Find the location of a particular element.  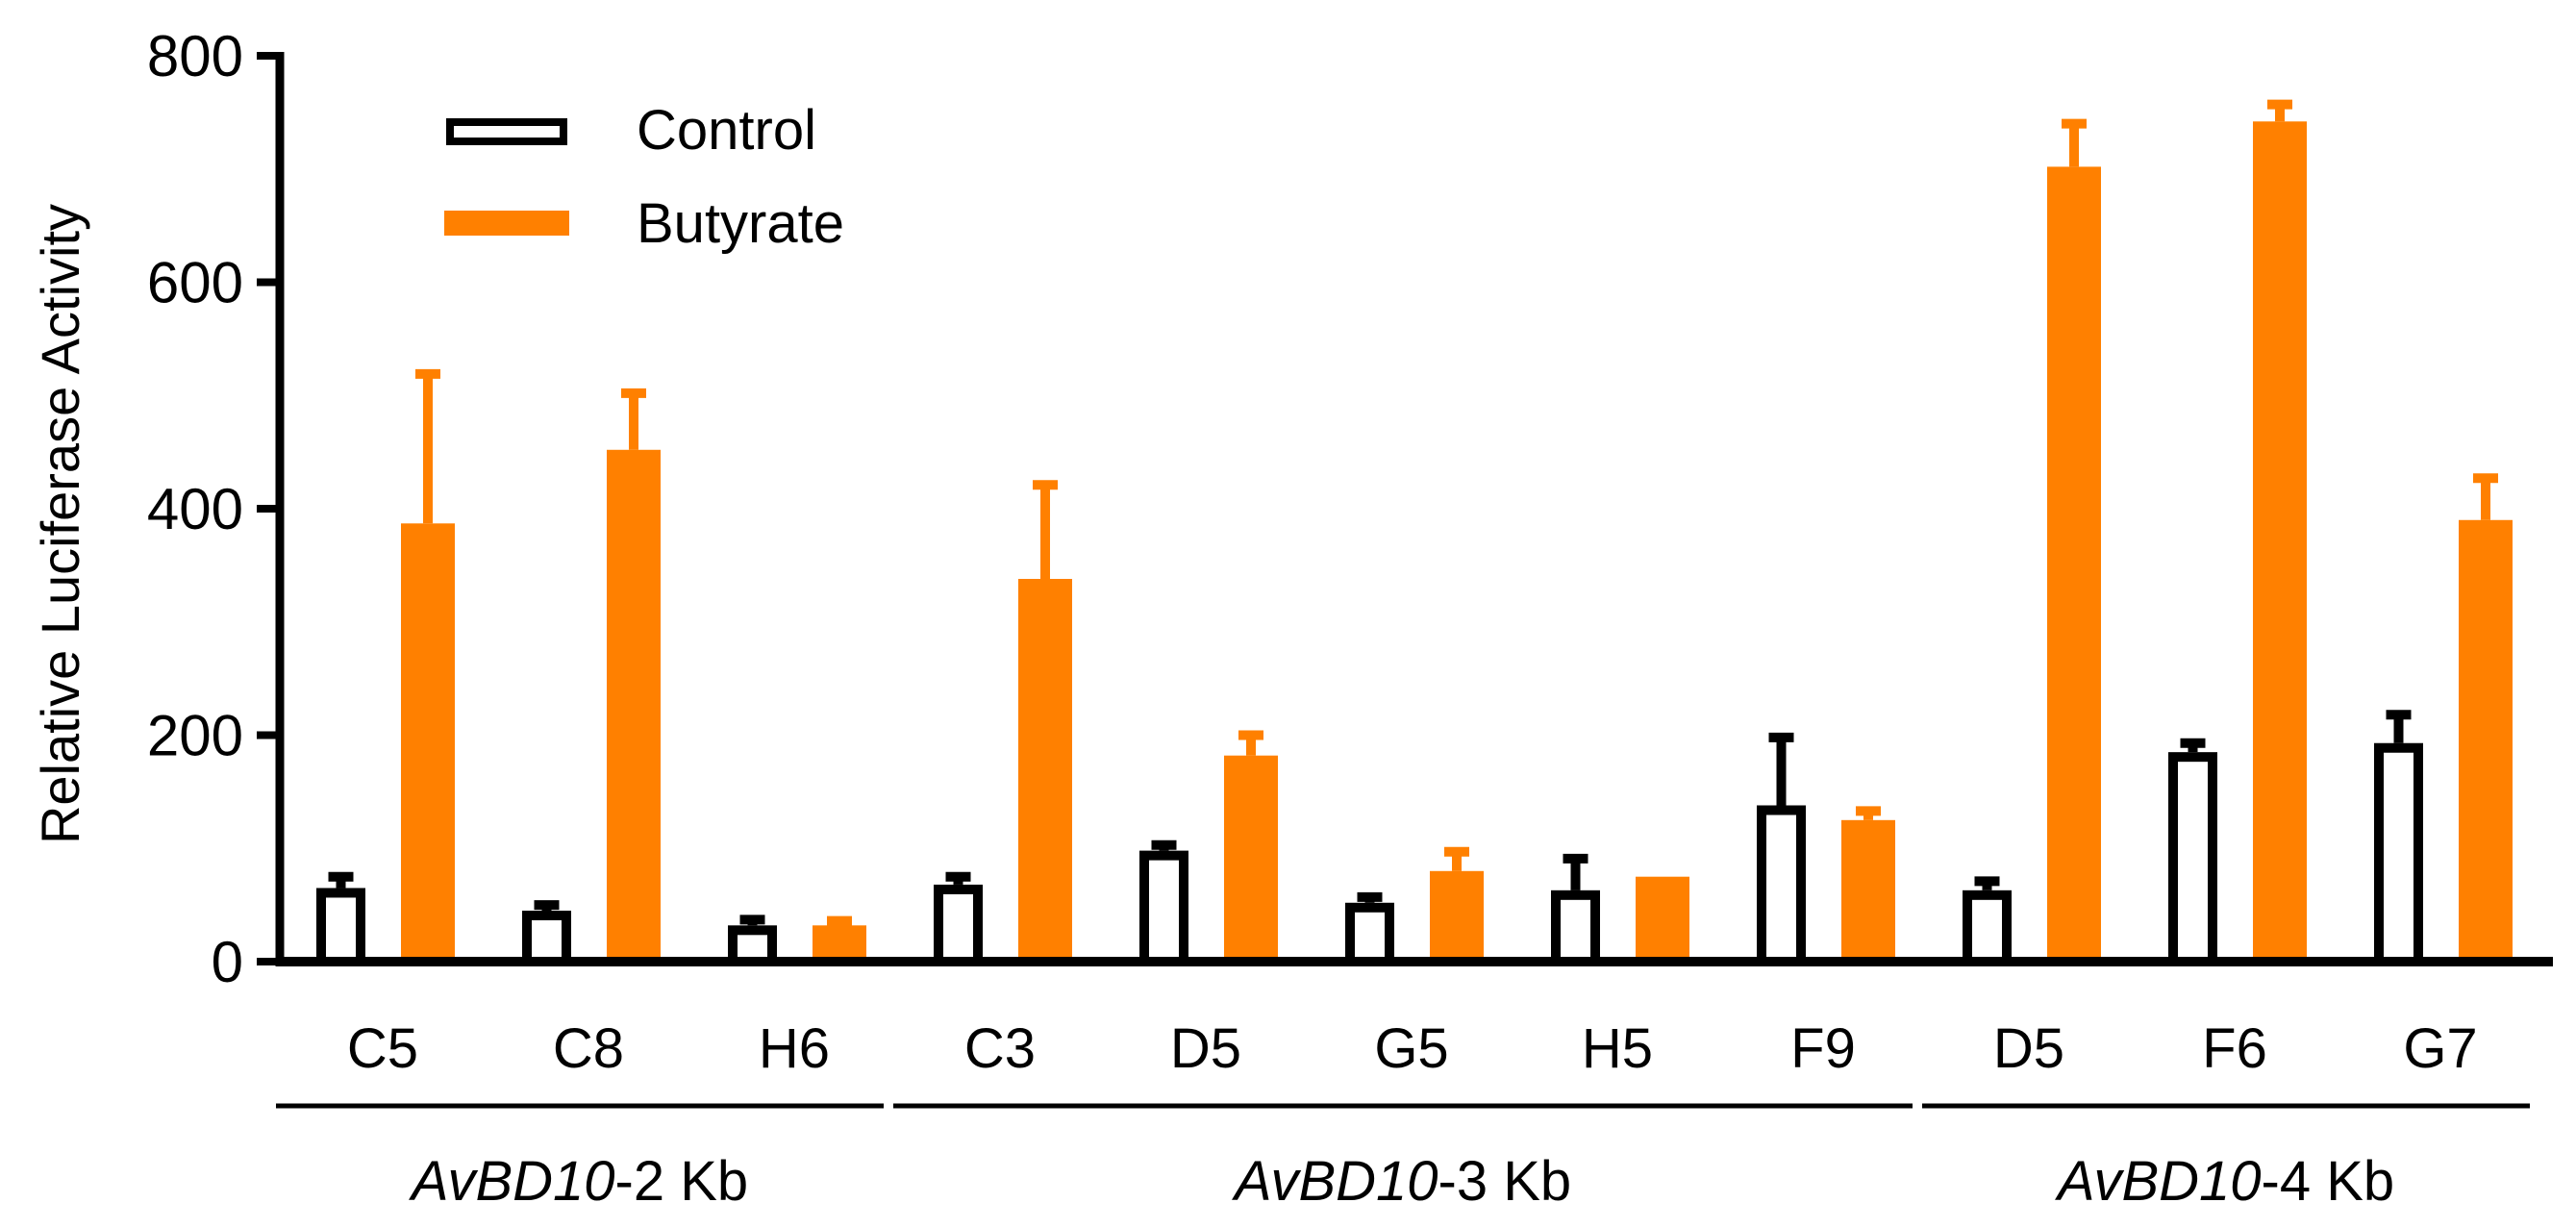

x-category-label: C8 is located at coordinates (588, 1048).